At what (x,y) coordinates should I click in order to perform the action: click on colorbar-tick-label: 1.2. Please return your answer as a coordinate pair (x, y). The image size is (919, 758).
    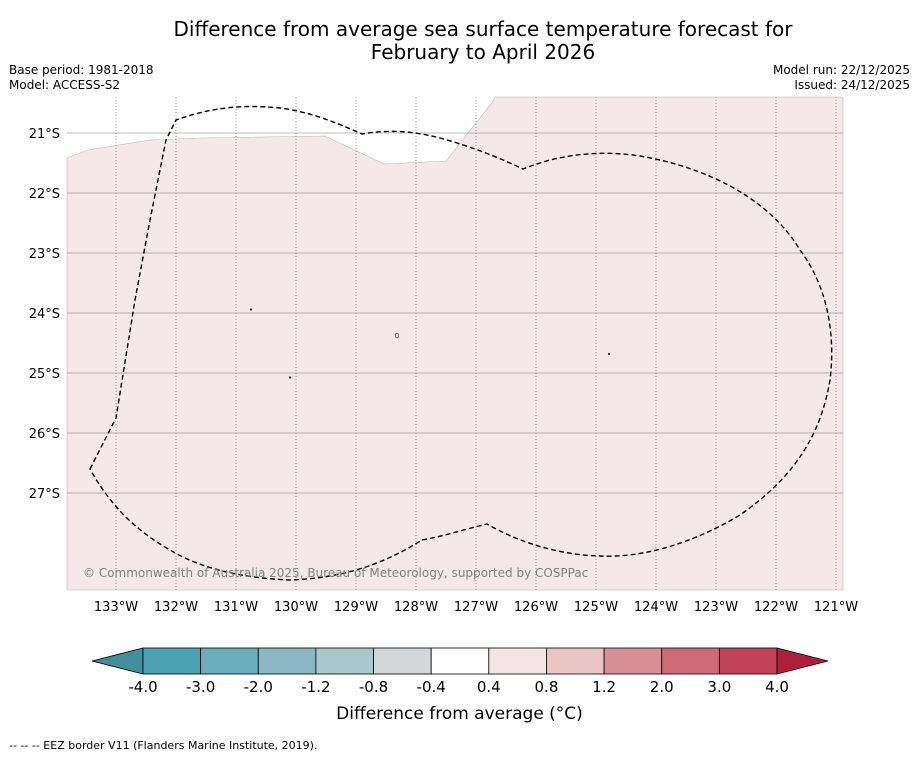
    Looking at the image, I should click on (604, 687).